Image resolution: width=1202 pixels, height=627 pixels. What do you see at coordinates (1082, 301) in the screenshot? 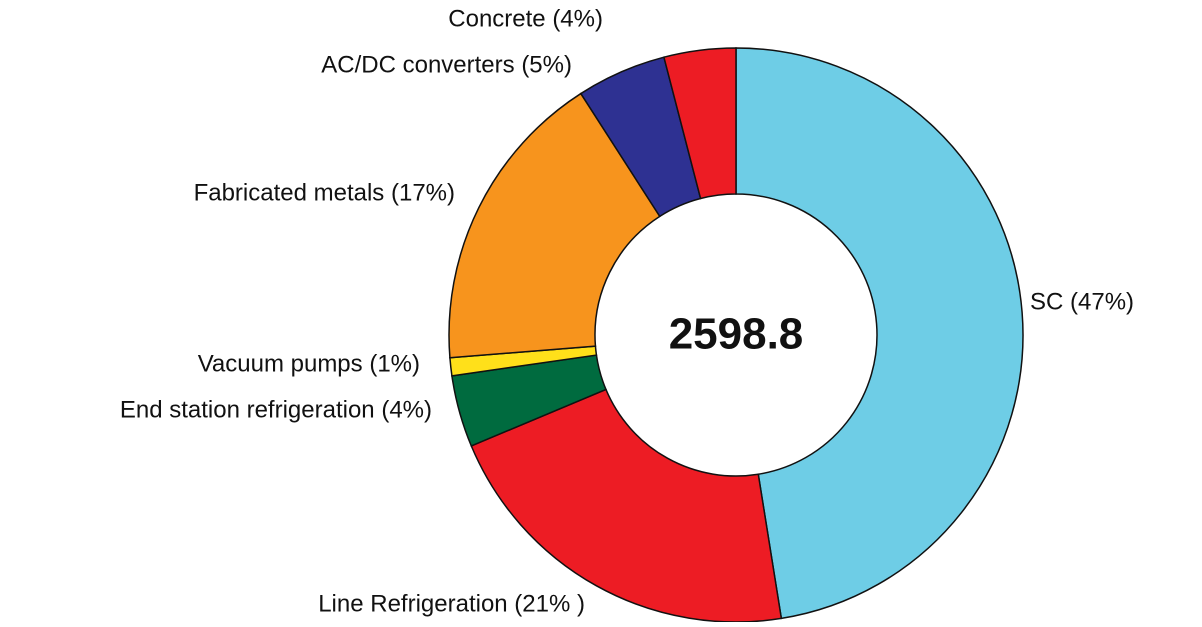
I see `slice-label: SC (47%)` at bounding box center [1082, 301].